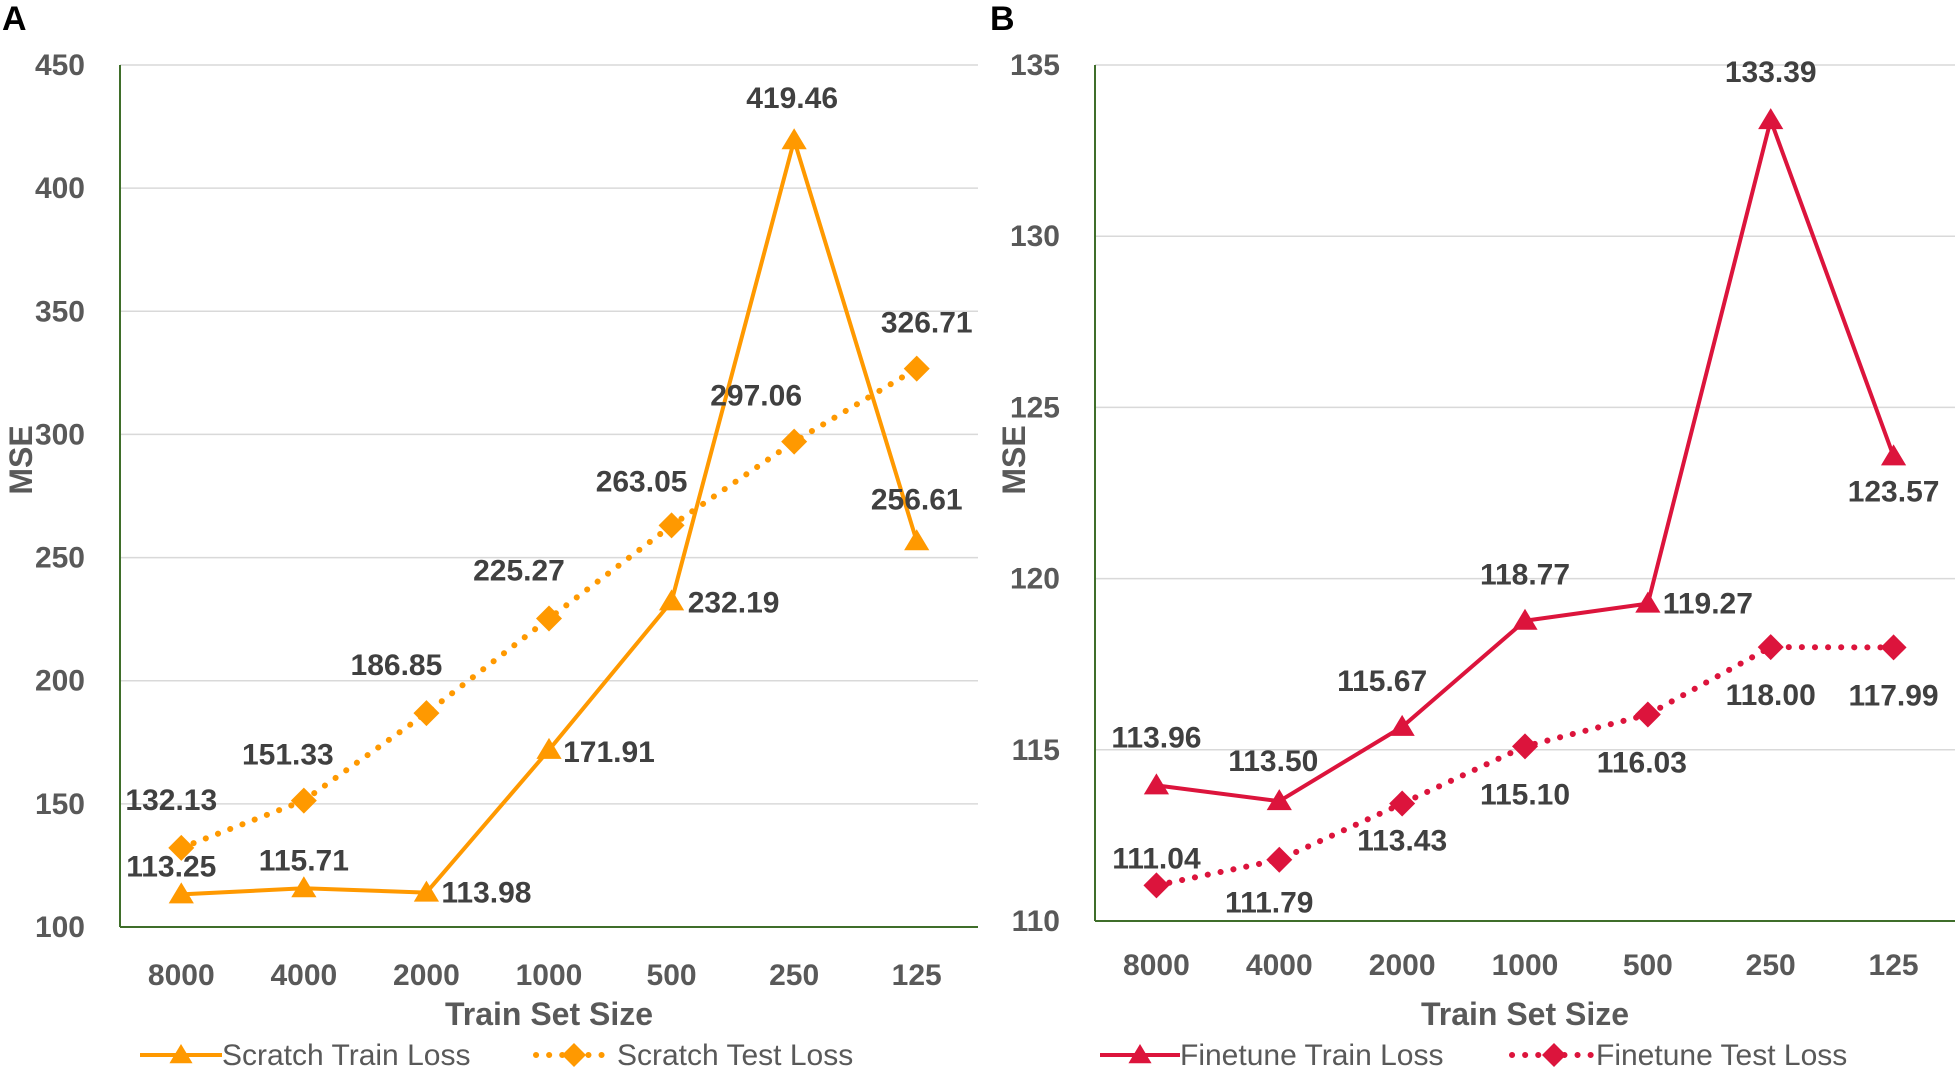  Describe the element at coordinates (1771, 72) in the screenshot. I see `data-label: 133.39` at that location.